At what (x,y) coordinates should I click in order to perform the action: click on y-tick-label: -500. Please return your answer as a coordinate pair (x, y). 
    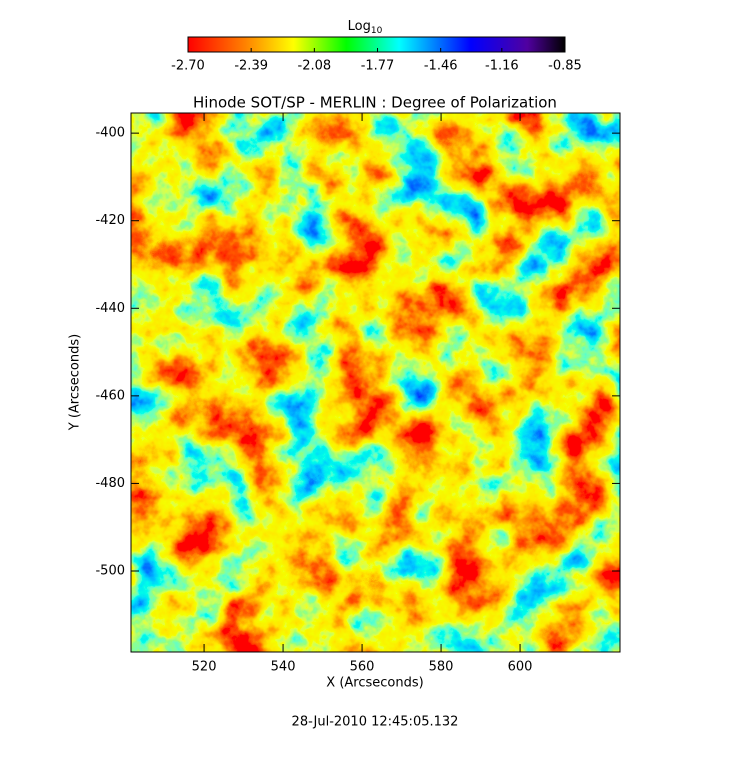
    Looking at the image, I should click on (110, 570).